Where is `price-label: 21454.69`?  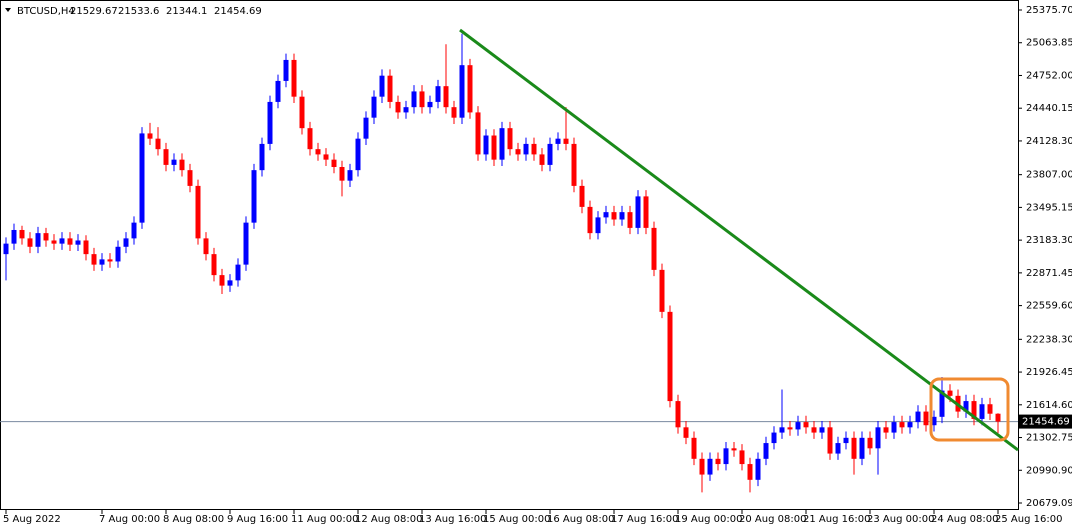
price-label: 21454.69 is located at coordinates (1046, 422).